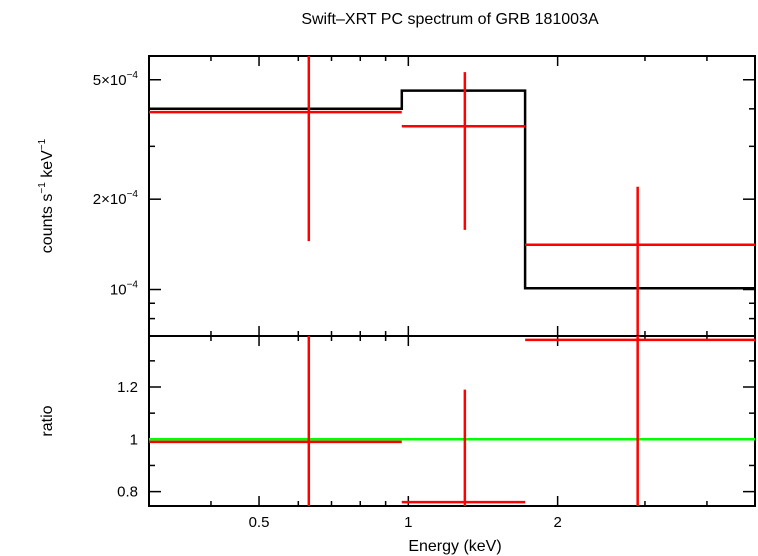  I want to click on y-tick-label: 10−4, so click(124, 289).